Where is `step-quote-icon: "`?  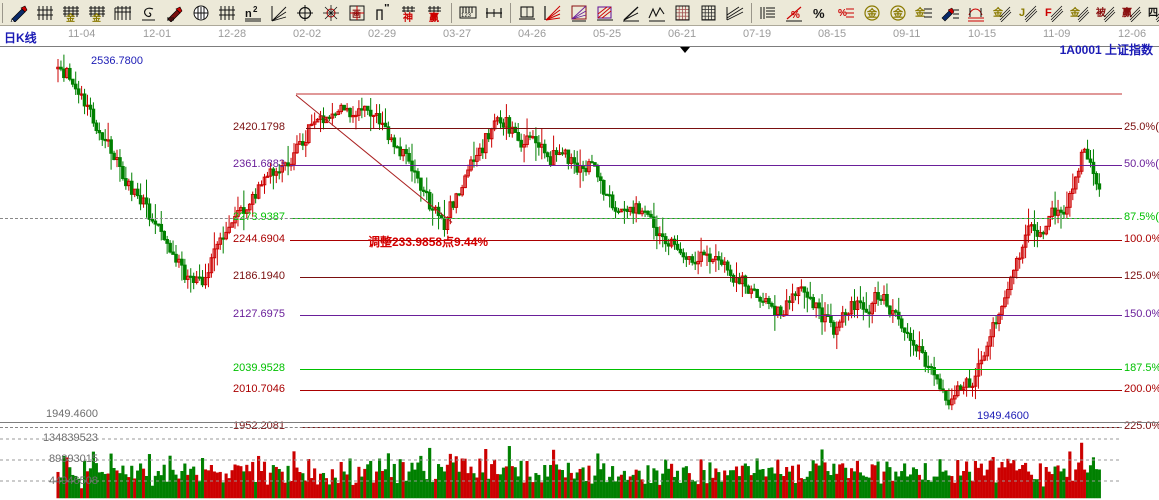
step-quote-icon: " is located at coordinates (383, 13).